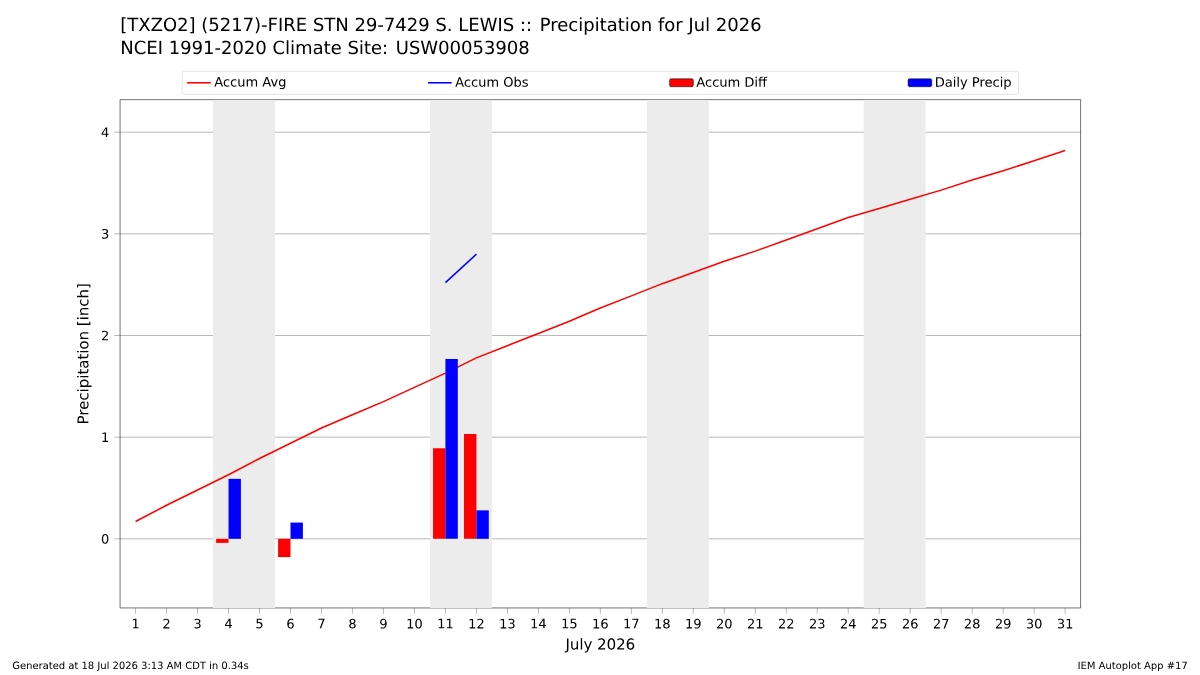  What do you see at coordinates (491, 81) in the screenshot?
I see `legend-label: Accum Obs` at bounding box center [491, 81].